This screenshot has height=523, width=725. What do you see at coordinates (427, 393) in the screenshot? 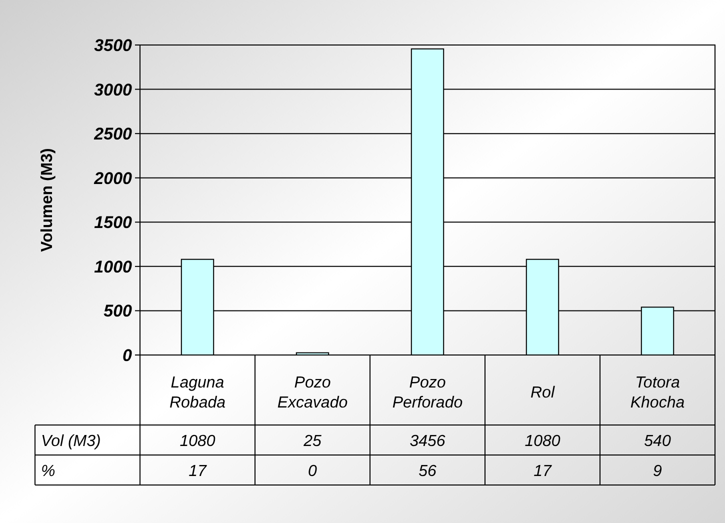
I see `x-tick-label: Pozo Perforado` at bounding box center [427, 393].